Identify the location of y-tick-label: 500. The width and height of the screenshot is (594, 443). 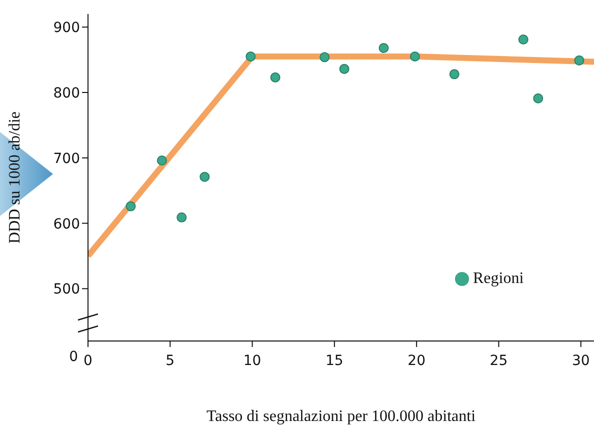
(66, 290).